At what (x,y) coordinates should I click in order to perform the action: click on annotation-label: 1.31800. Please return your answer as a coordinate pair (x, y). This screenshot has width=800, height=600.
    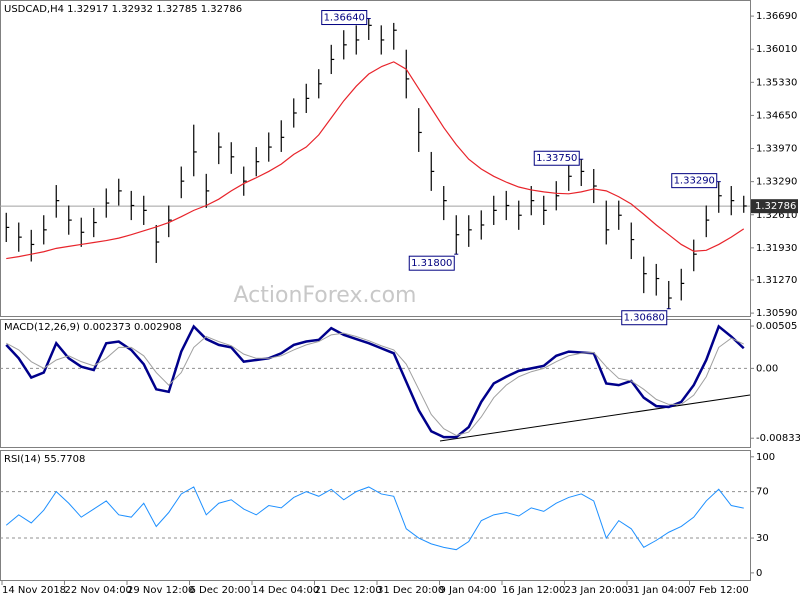
    Looking at the image, I should click on (431, 263).